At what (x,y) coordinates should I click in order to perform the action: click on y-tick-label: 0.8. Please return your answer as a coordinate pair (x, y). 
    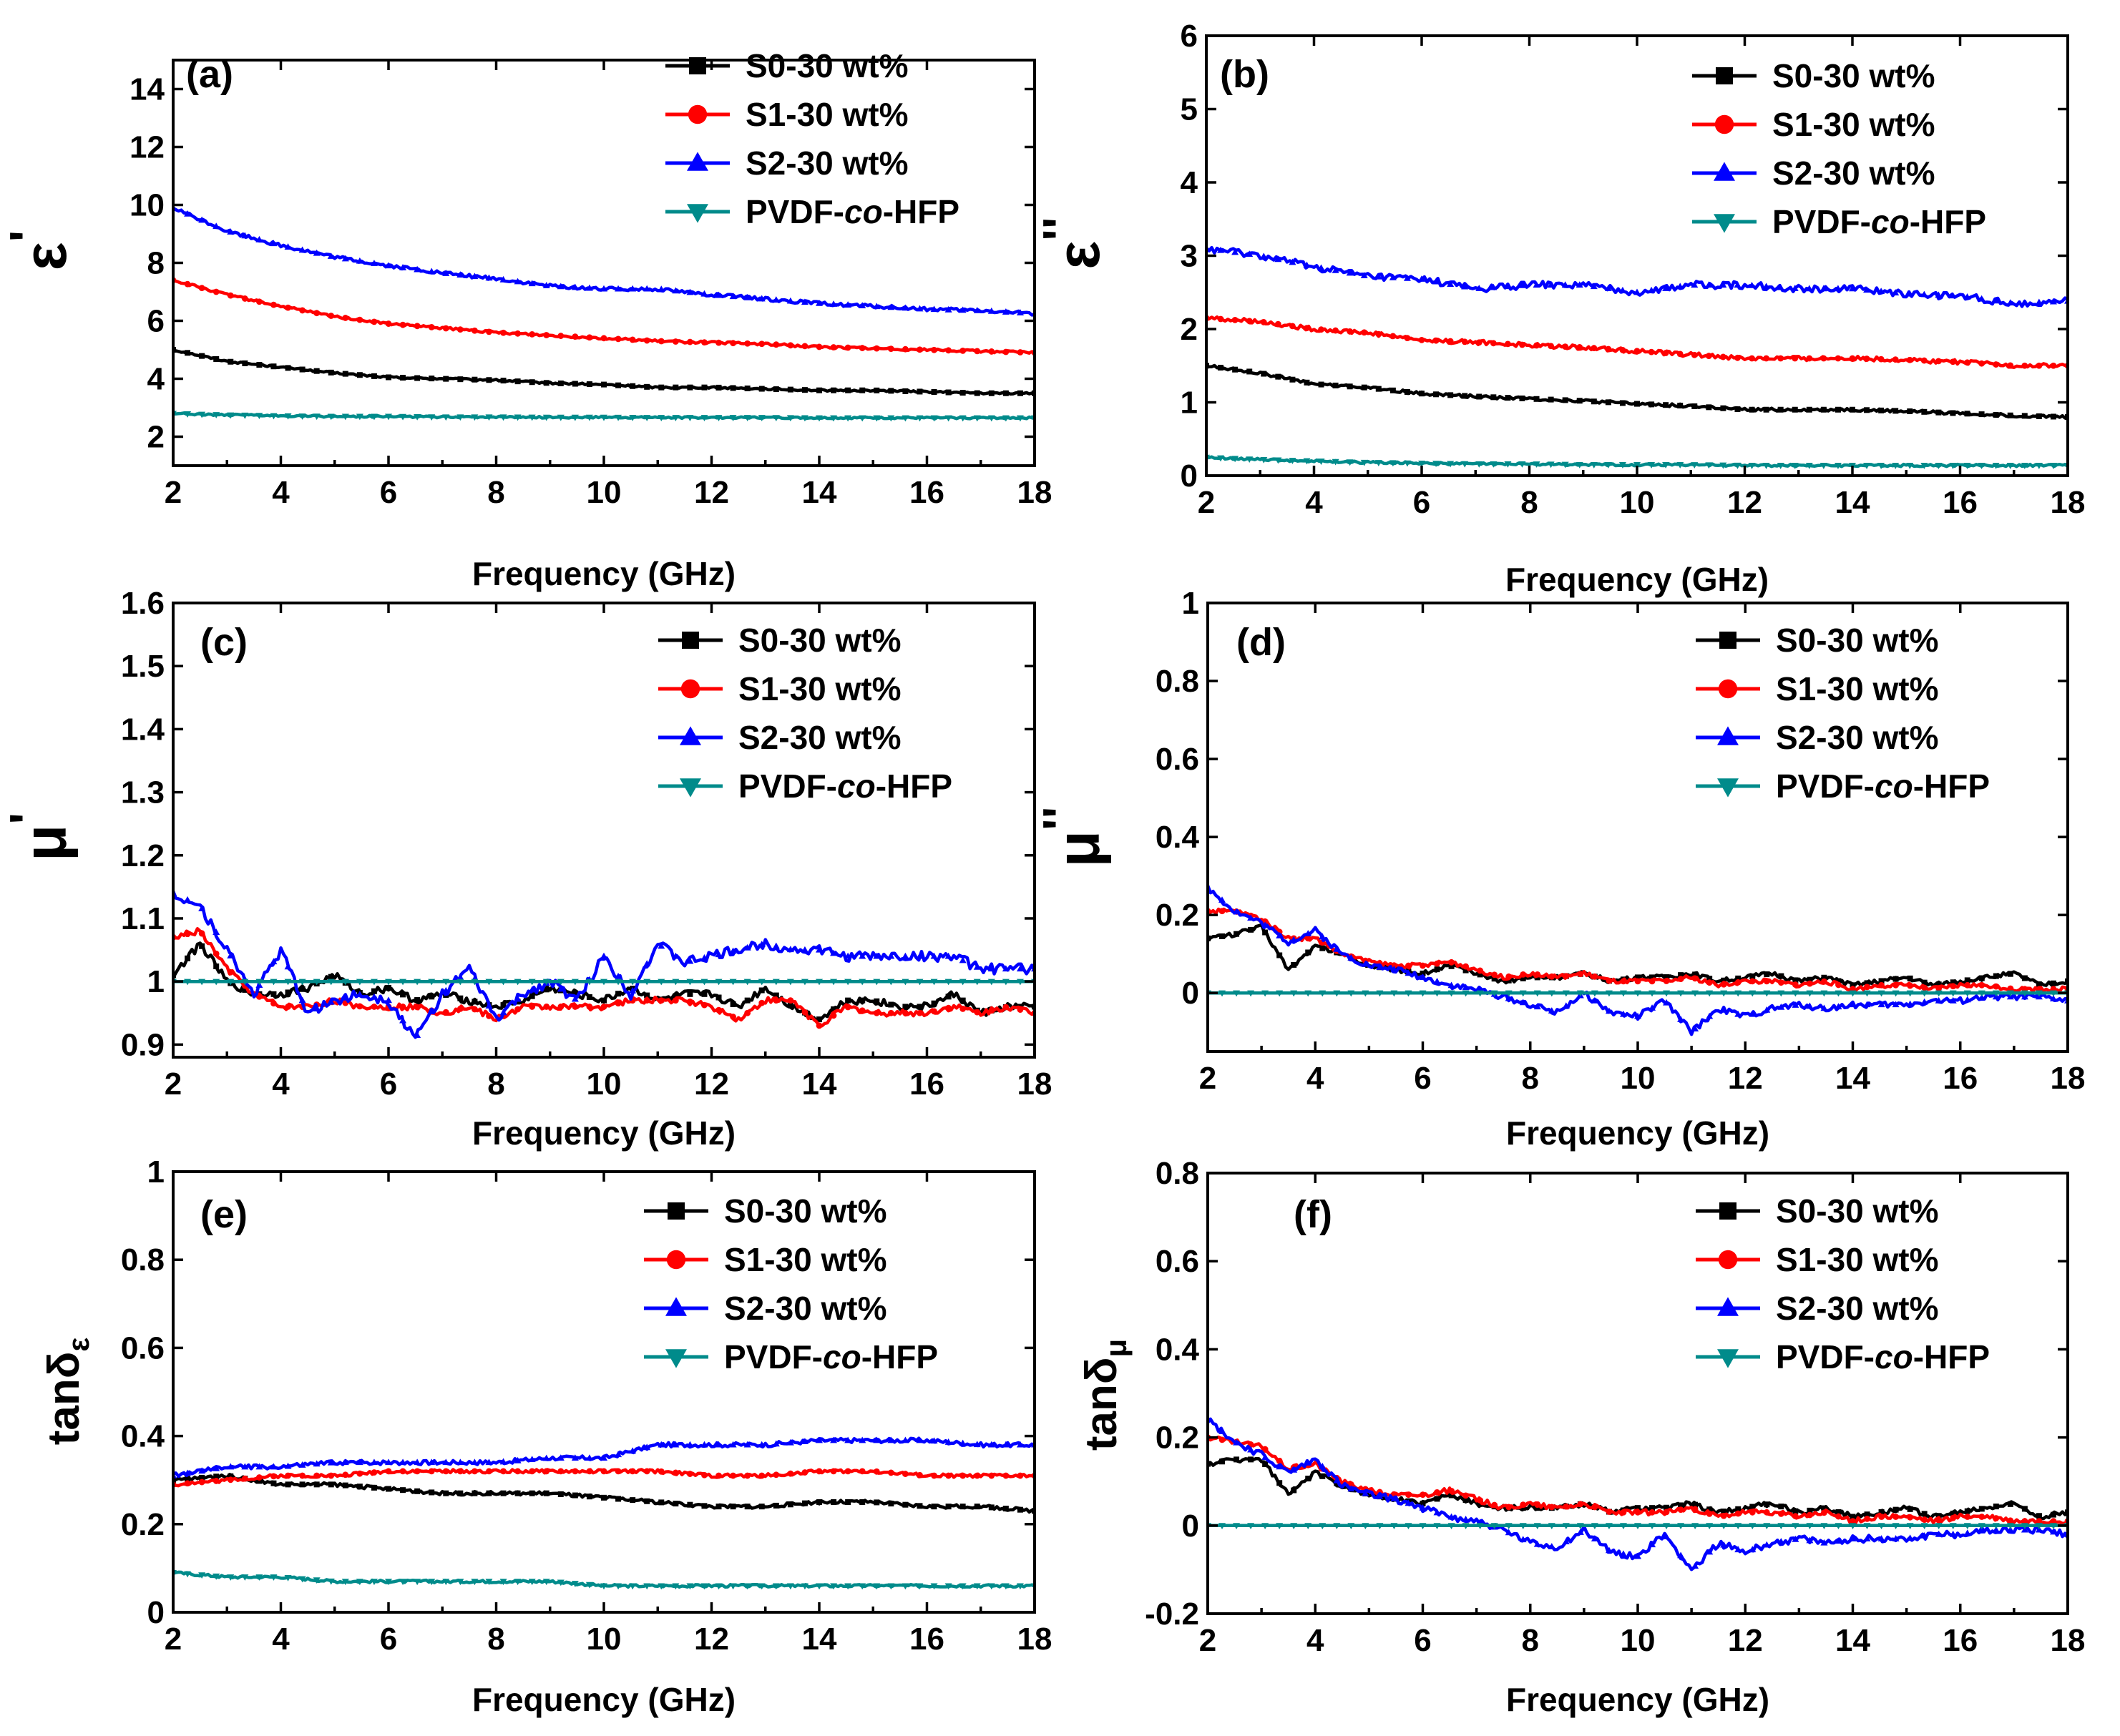
    Looking at the image, I should click on (143, 1260).